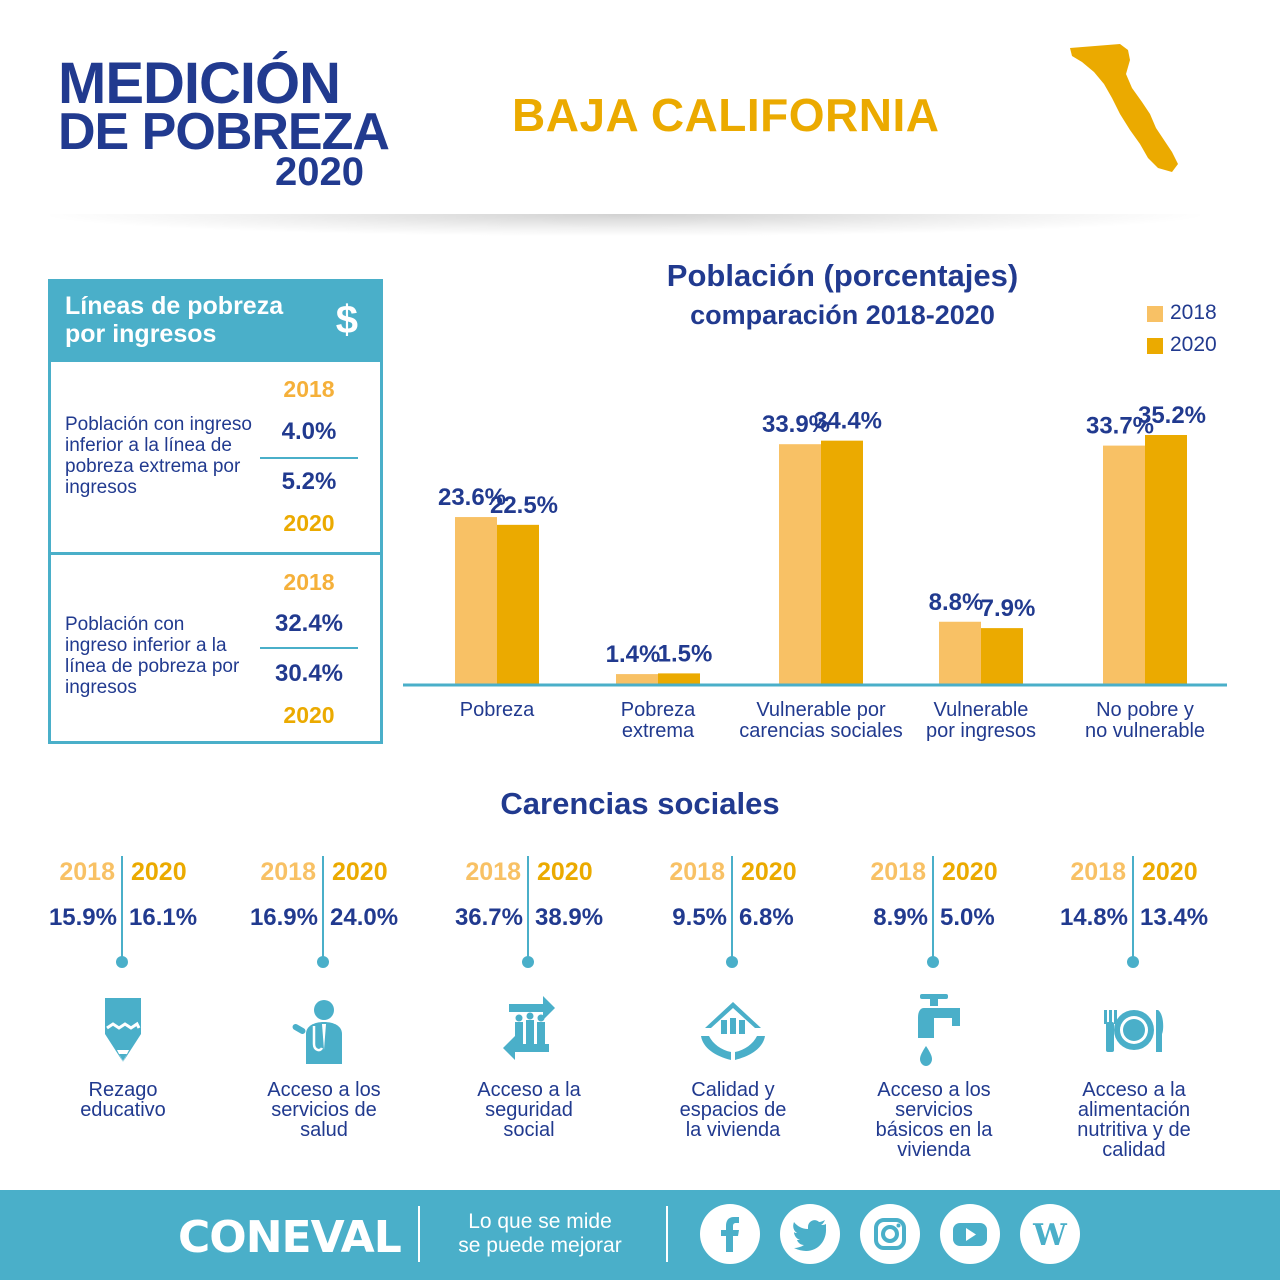  I want to click on lineas-row2-value-2020: 30.4%, so click(309, 673).